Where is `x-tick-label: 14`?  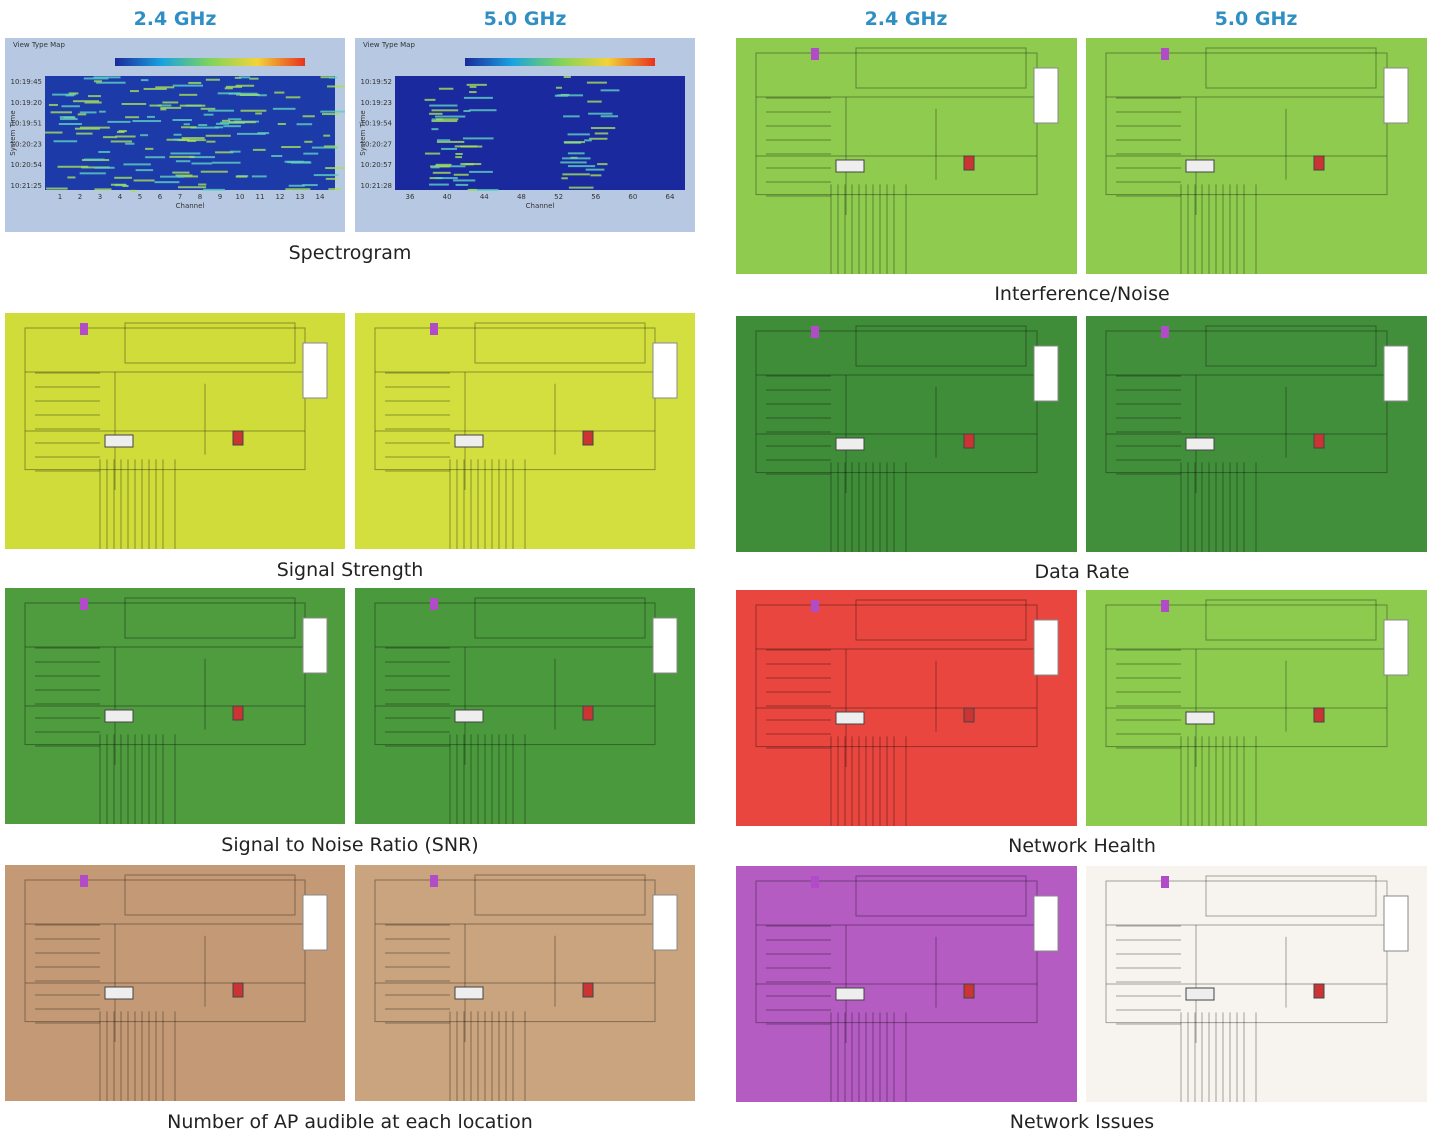 x-tick-label: 14 is located at coordinates (320, 197).